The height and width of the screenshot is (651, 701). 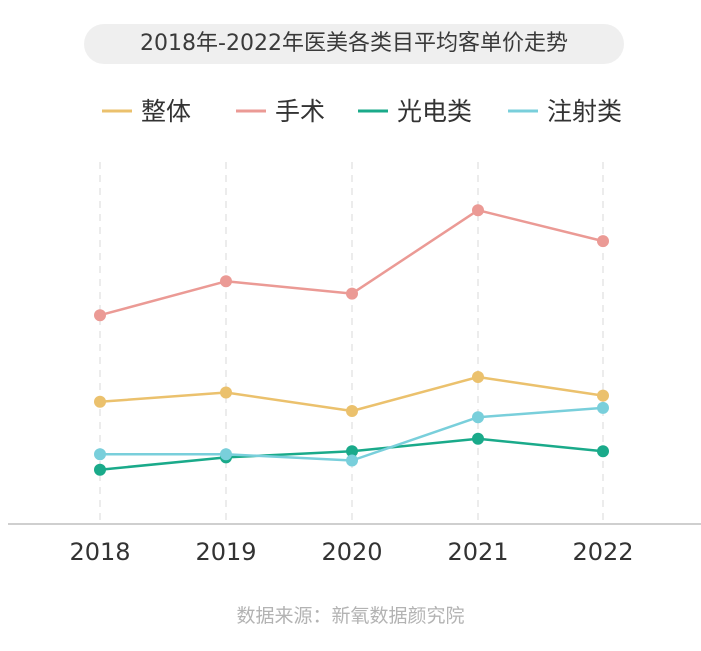 What do you see at coordinates (478, 210) in the screenshot?
I see `data-point-1-2021` at bounding box center [478, 210].